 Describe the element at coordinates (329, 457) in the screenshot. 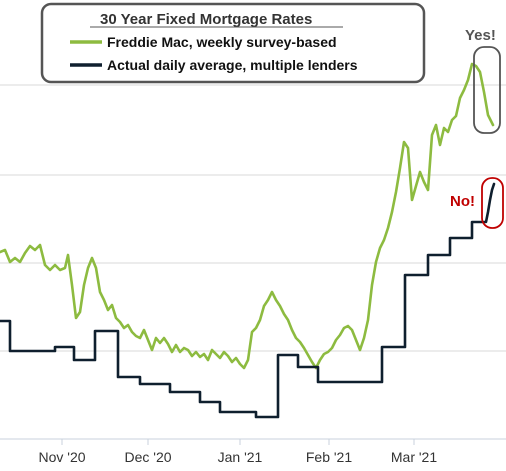

I see `x-tick-label: Feb '21` at that location.